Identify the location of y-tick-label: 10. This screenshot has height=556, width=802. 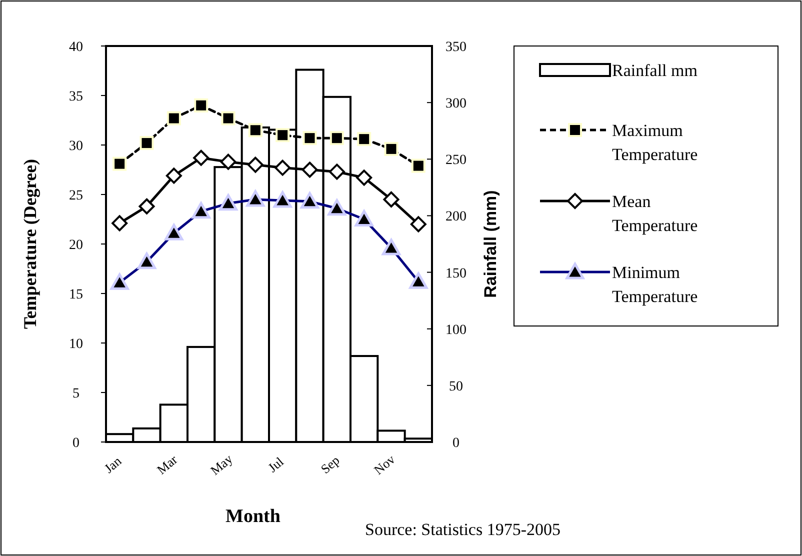
(76, 344).